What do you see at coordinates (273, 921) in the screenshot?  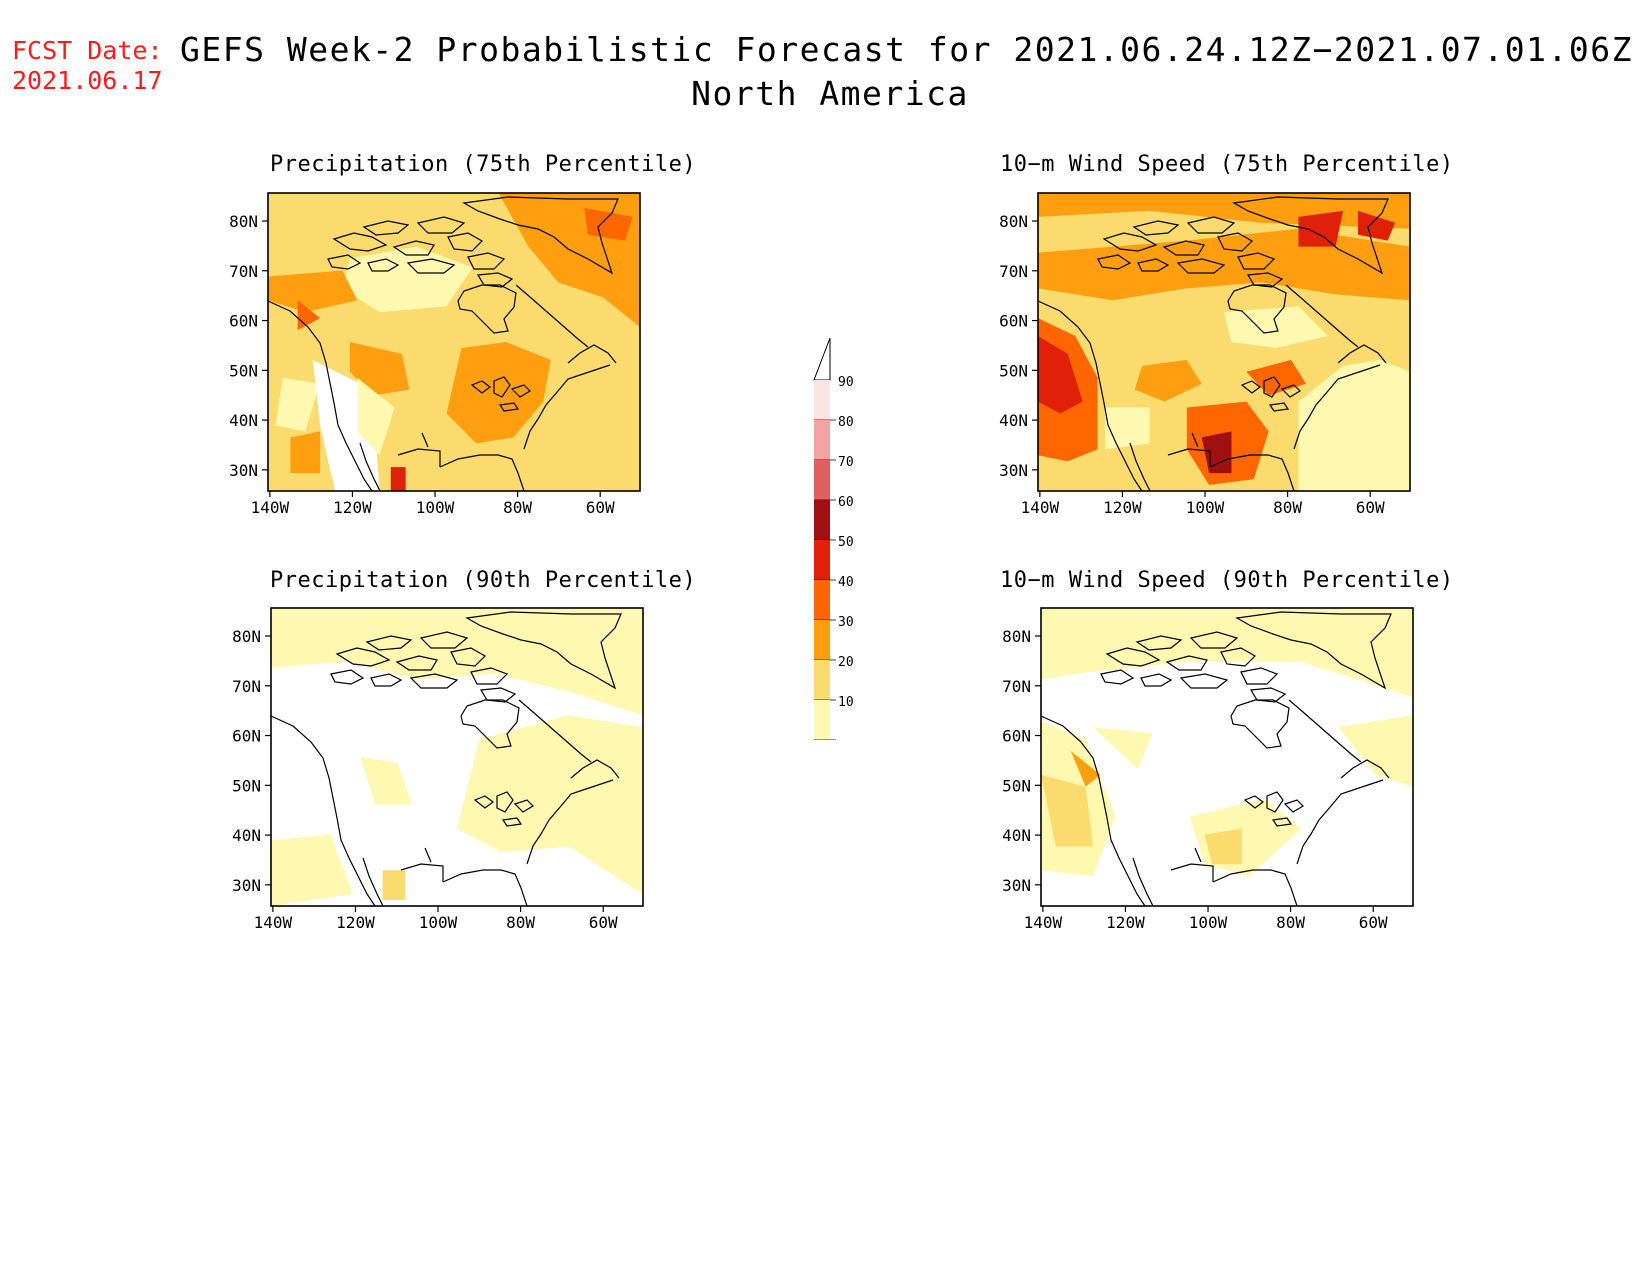 I see `lon-tick-label: 140W` at bounding box center [273, 921].